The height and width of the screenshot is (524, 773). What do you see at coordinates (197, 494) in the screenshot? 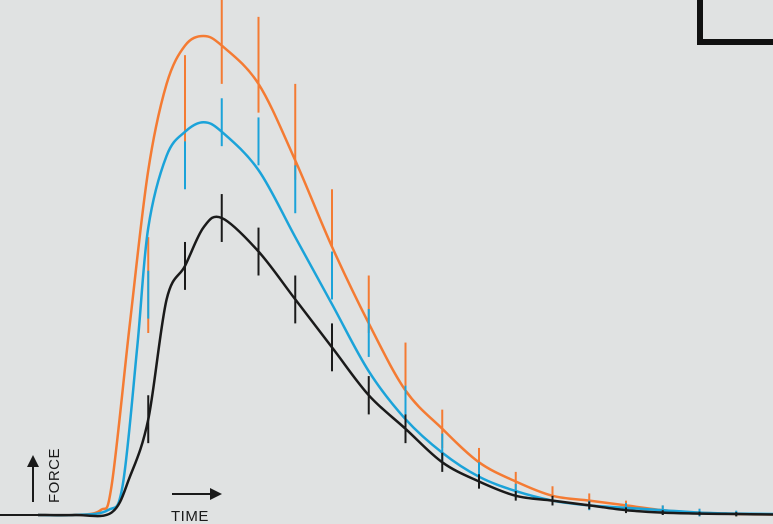
I see `x-axis-arrow` at bounding box center [197, 494].